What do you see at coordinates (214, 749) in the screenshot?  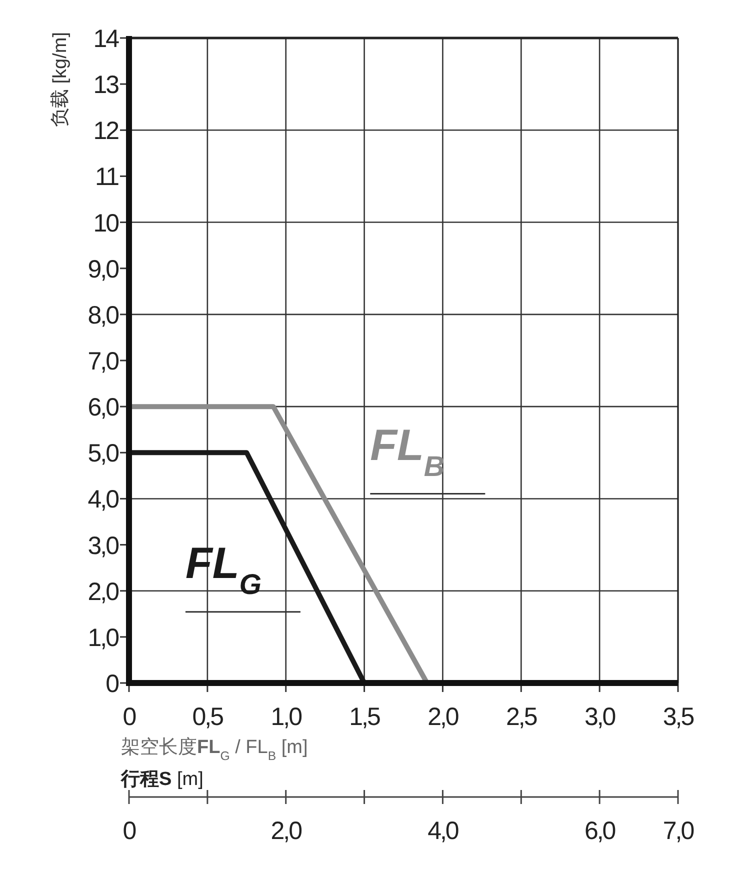 I see `x-axis-title: 架空长度FL$_{G}$ / FL$_{B}$ [m]` at bounding box center [214, 749].